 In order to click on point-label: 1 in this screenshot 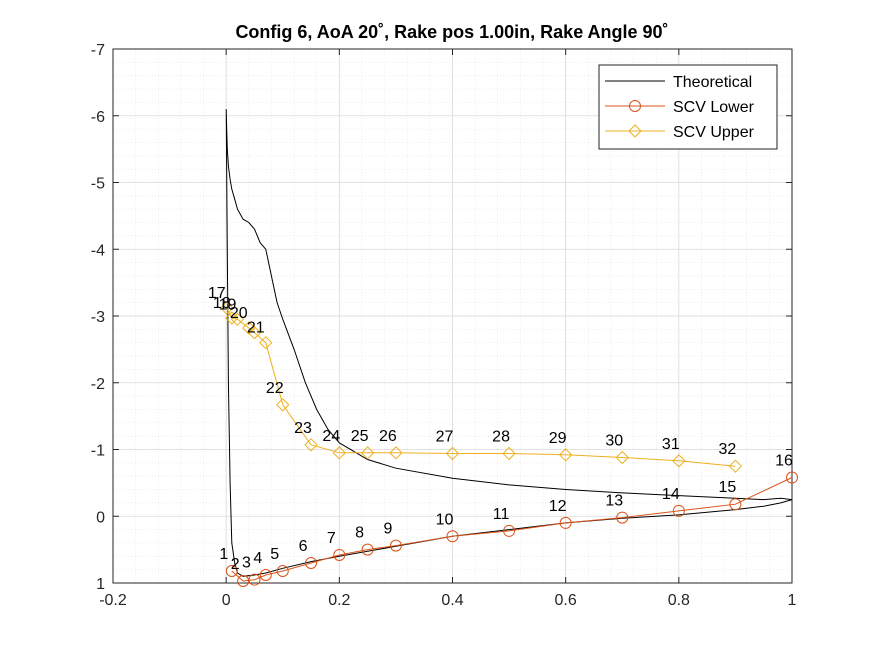, I will do `click(223, 554)`.